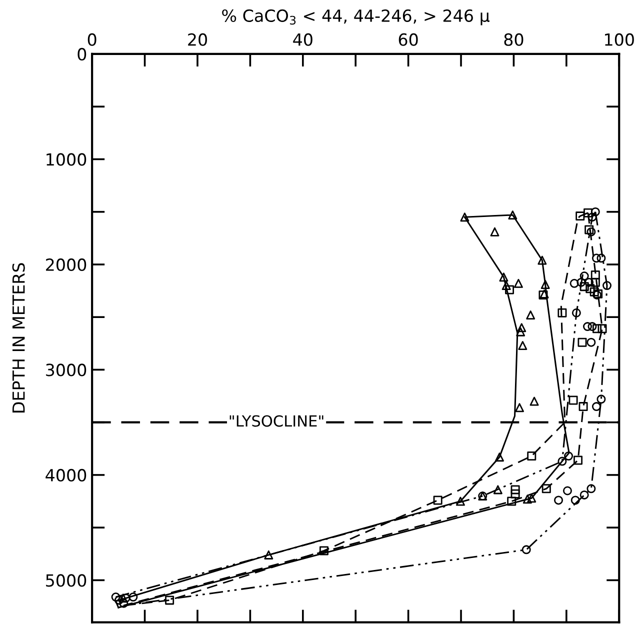  I want to click on y-tick-label: 2000, so click(66, 265).